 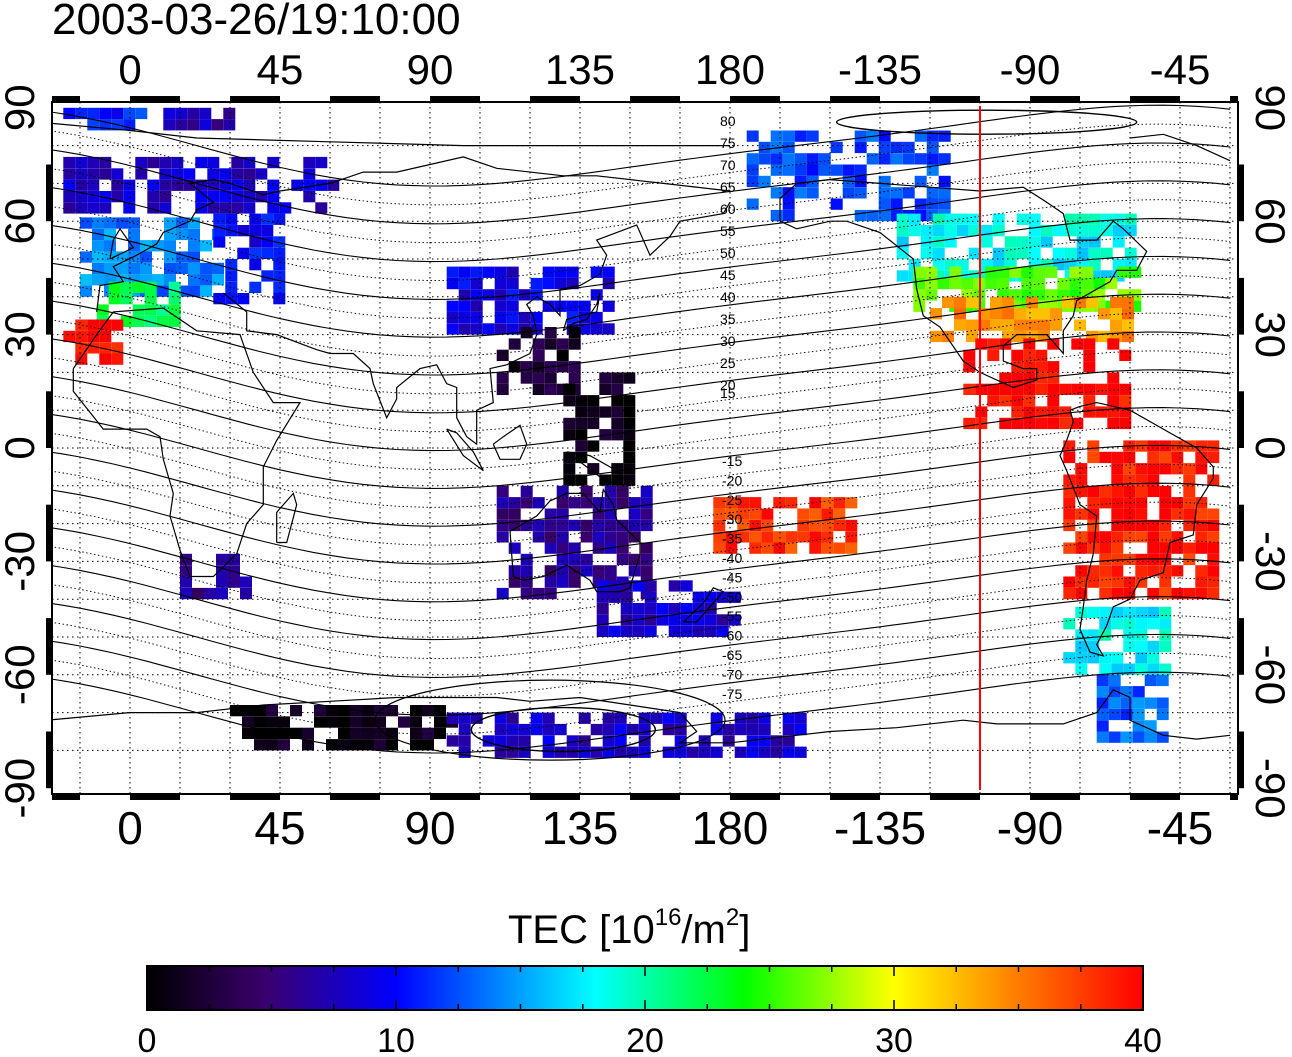 What do you see at coordinates (1241, 760) in the screenshot?
I see `frame-bar-right` at bounding box center [1241, 760].